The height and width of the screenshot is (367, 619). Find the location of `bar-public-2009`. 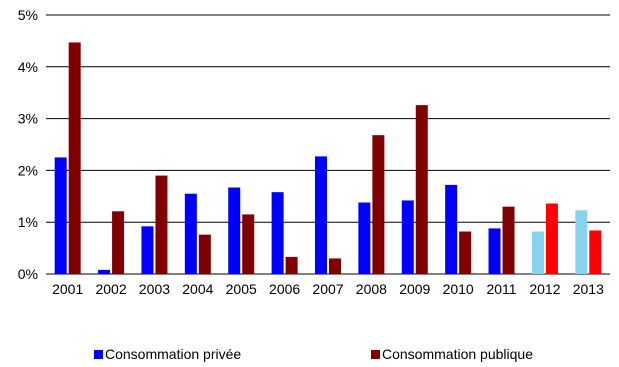

bar-public-2009 is located at coordinates (421, 189).